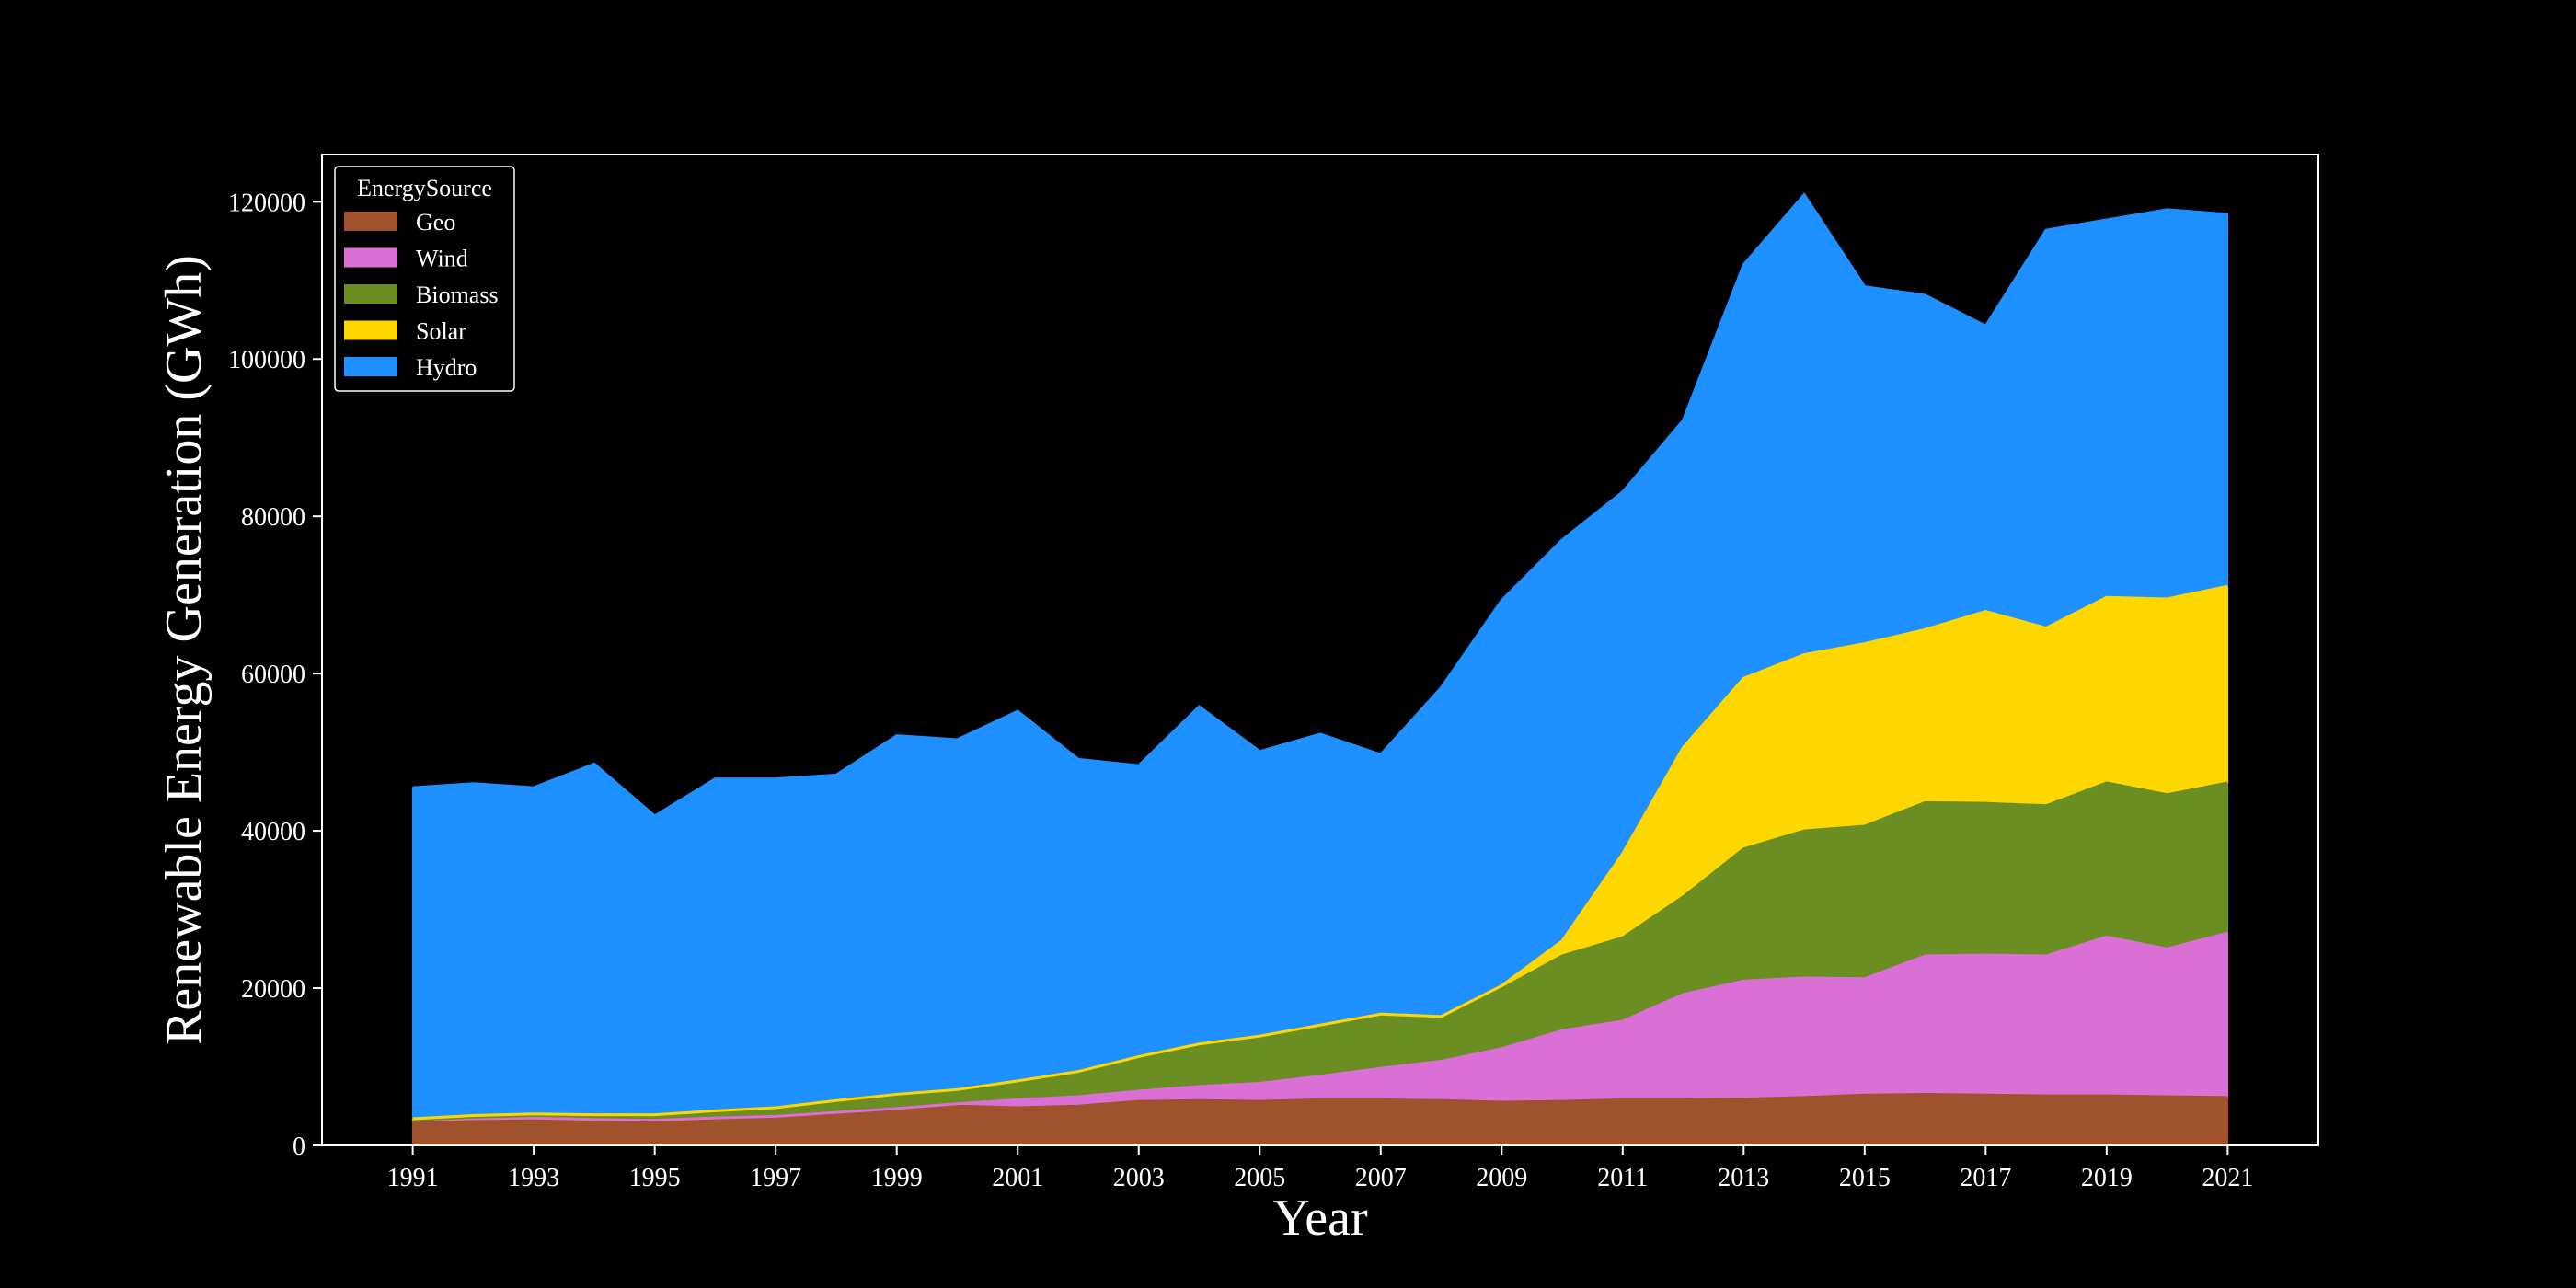  What do you see at coordinates (2107, 1178) in the screenshot?
I see `x-tick-label: 2019` at bounding box center [2107, 1178].